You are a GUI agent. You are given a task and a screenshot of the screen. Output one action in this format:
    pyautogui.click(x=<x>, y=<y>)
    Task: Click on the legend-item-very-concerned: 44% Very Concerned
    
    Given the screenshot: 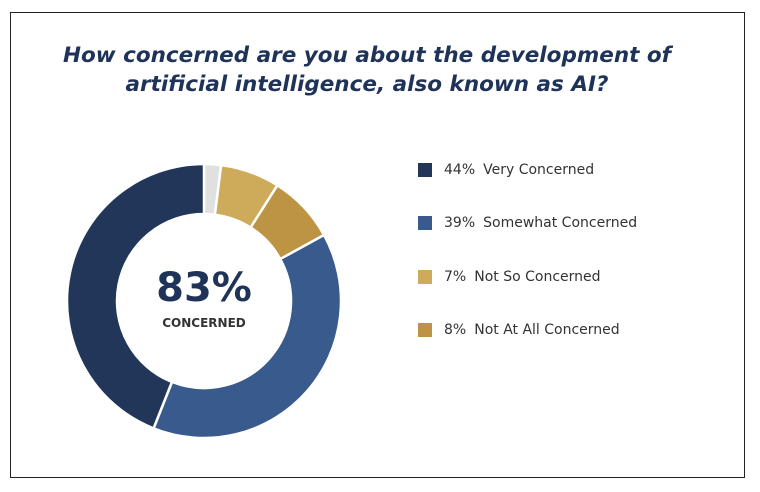 What is the action you would take?
    pyautogui.click(x=527, y=186)
    